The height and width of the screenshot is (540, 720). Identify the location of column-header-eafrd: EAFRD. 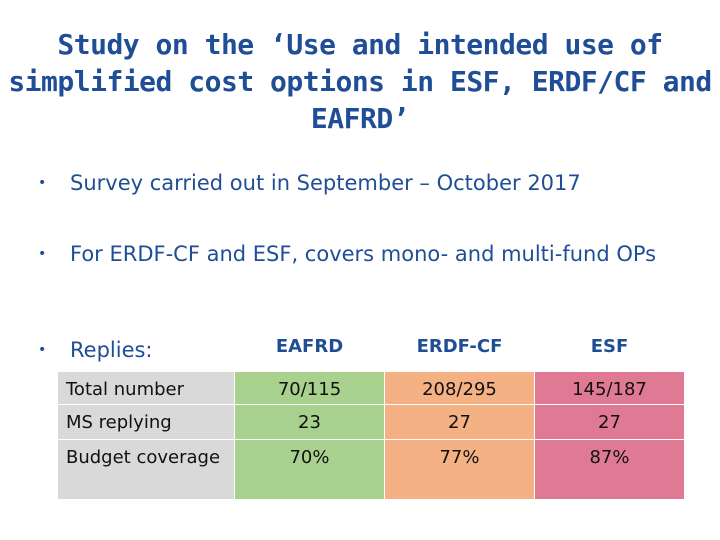
(309, 353).